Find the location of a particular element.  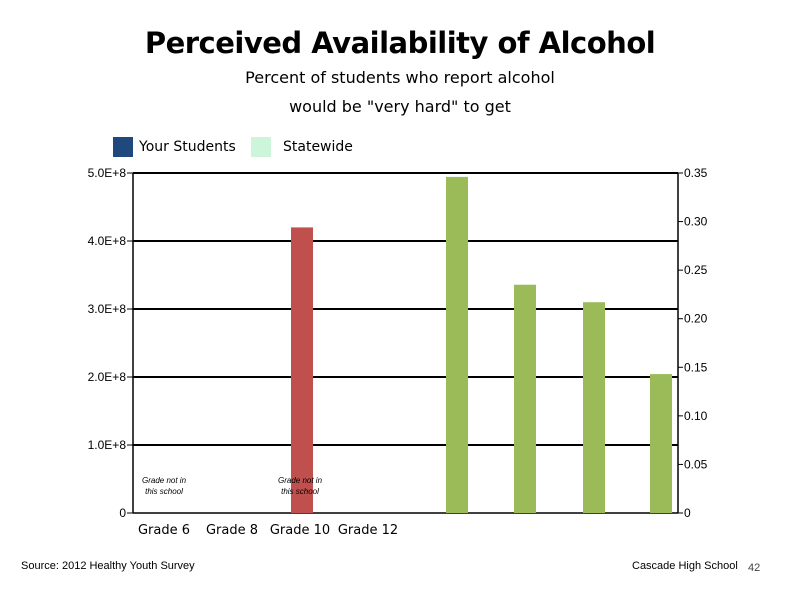

left-axis-tick-label: 2.0E+8 is located at coordinates (107, 377).